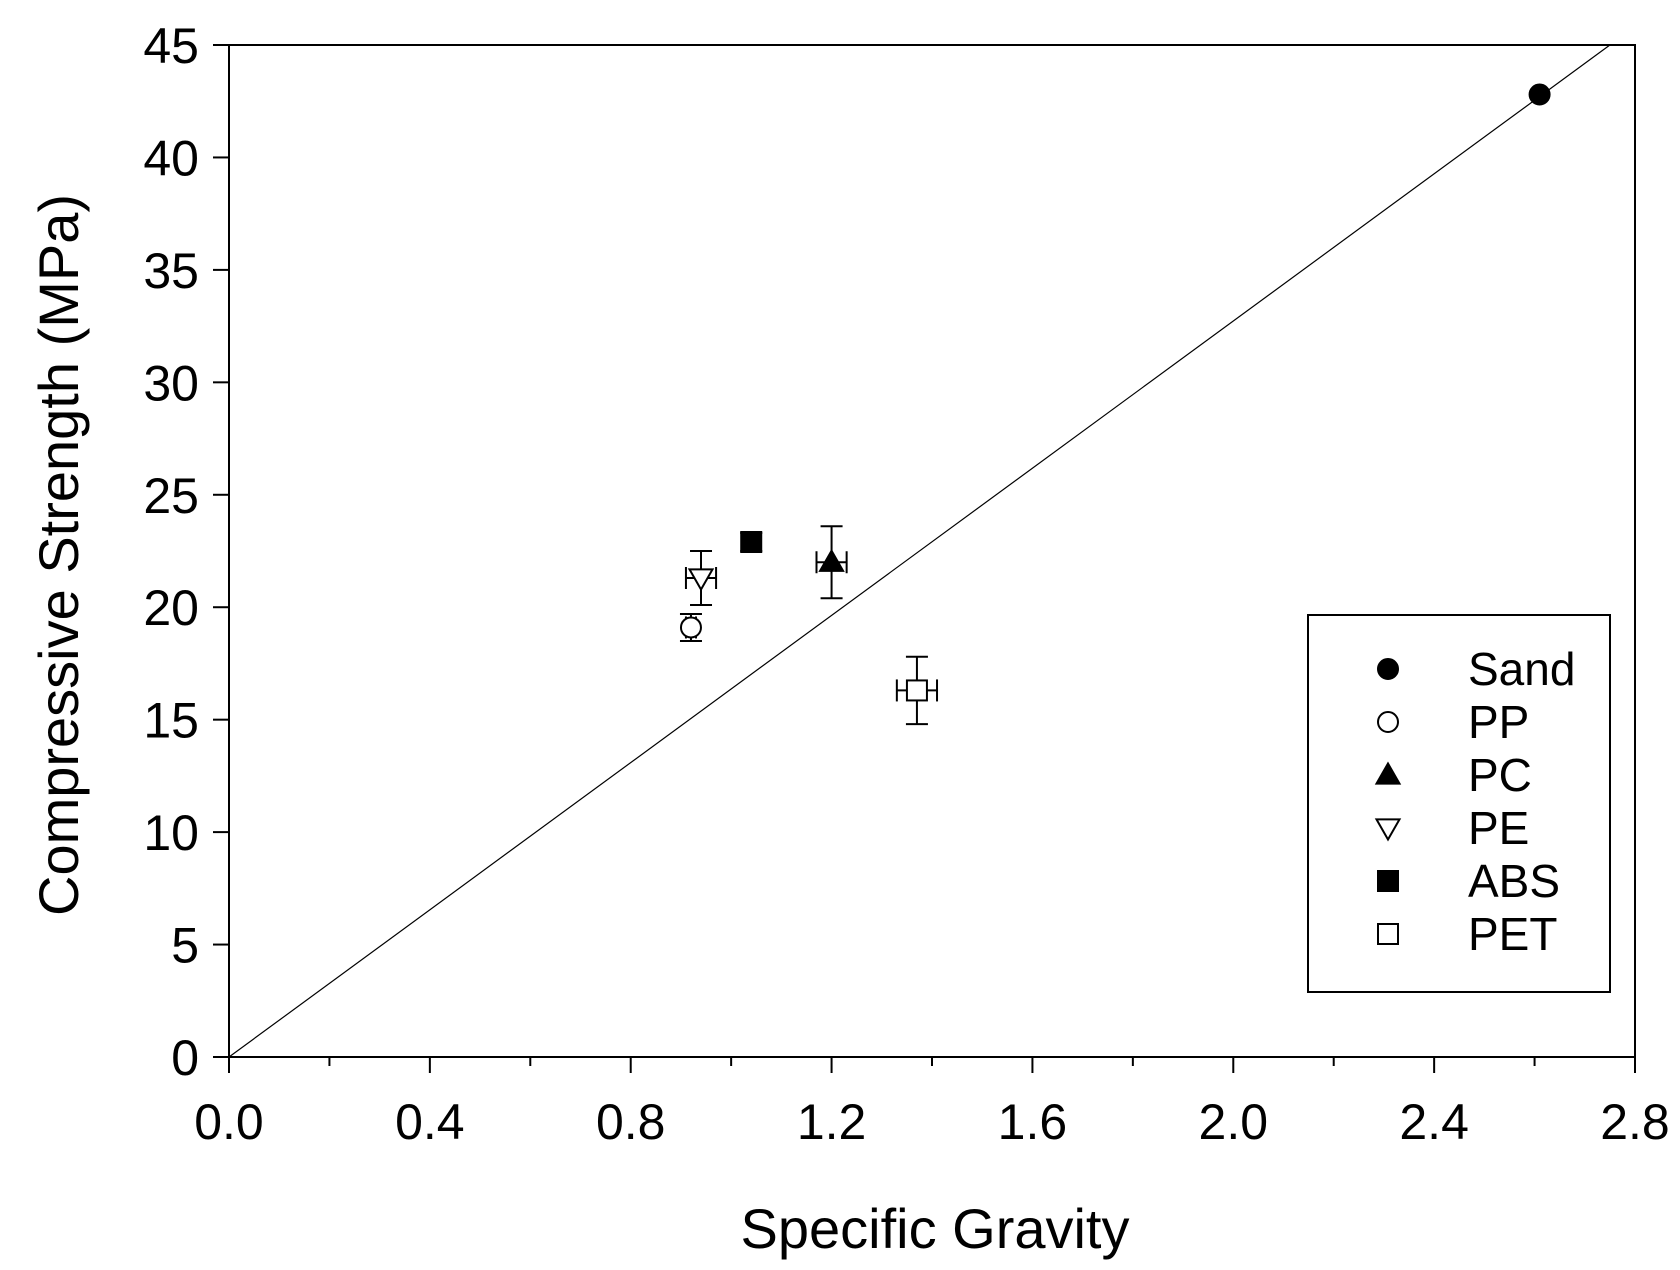 The width and height of the screenshot is (1680, 1270). What do you see at coordinates (1388, 773) in the screenshot?
I see `legend-marker-pc` at bounding box center [1388, 773].